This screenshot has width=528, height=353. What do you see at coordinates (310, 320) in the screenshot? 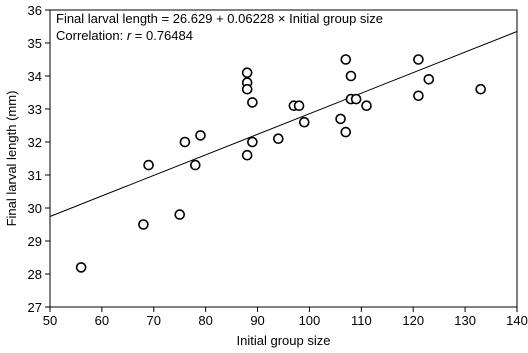
I see `x-tick-label: 100` at bounding box center [310, 320].